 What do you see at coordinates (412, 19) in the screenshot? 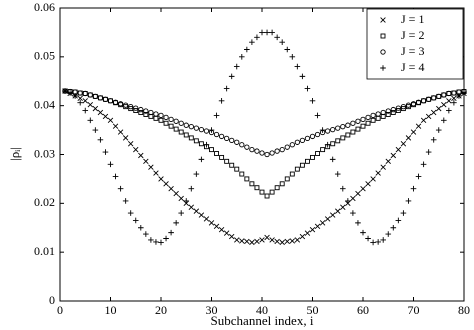
I see `legend-label: J = 1` at bounding box center [412, 19].